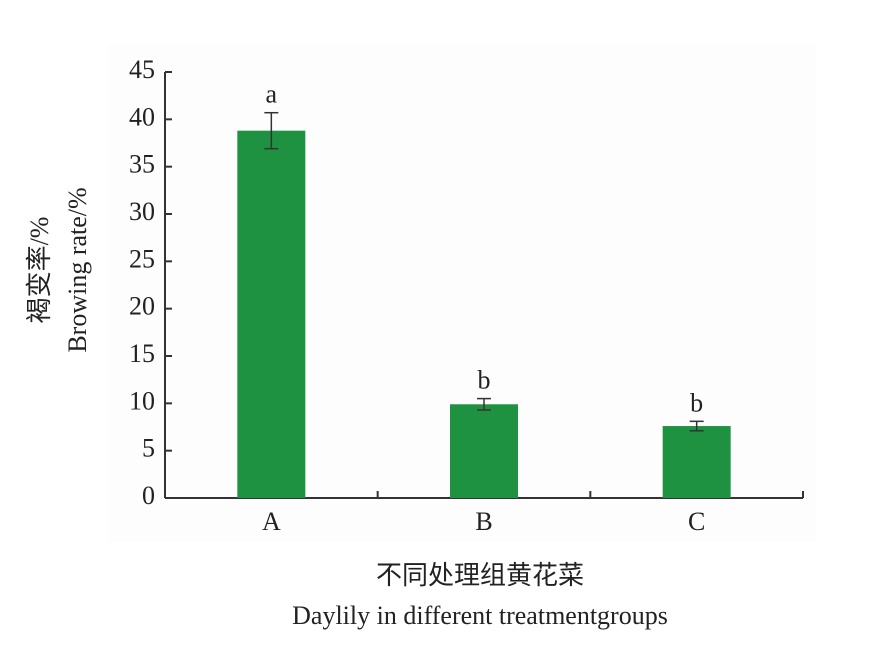 Image resolution: width=881 pixels, height=647 pixels. What do you see at coordinates (142, 258) in the screenshot?
I see `y-tick-label: 25` at bounding box center [142, 258].